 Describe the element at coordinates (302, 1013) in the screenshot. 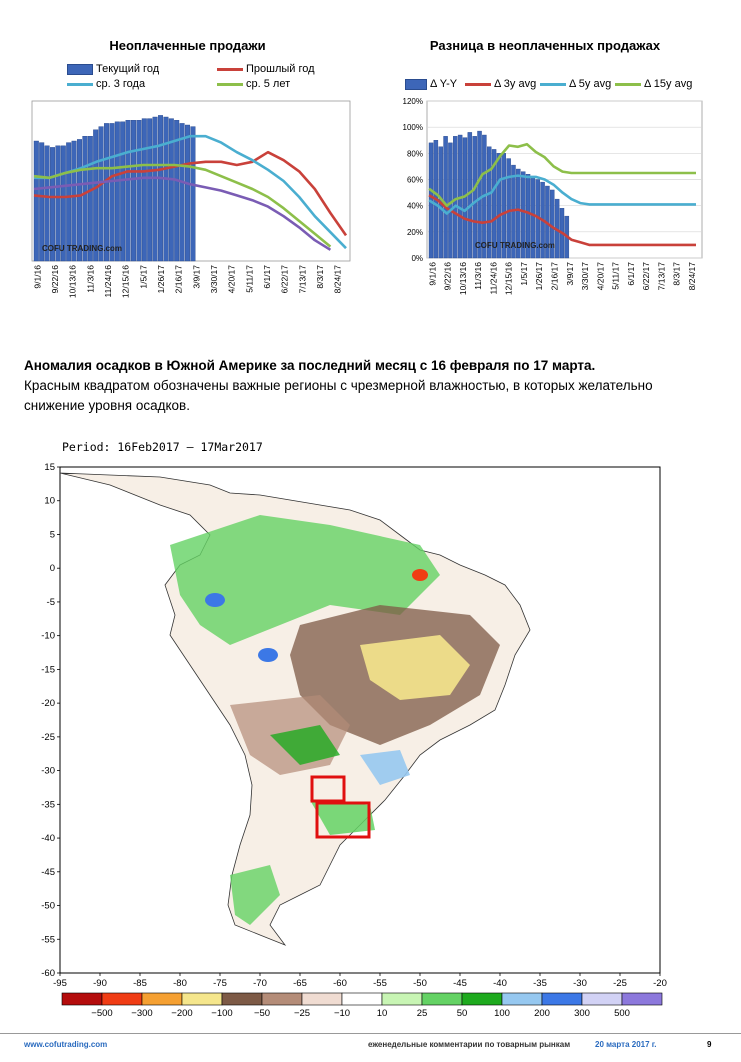

I see `colorbar-label: −25` at that location.